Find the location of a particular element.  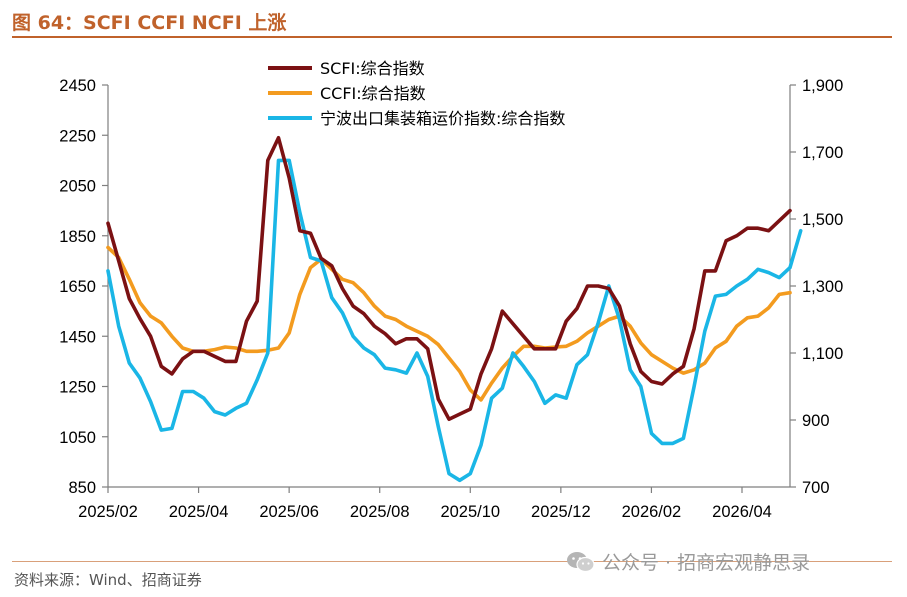

left-tick-label: 2250 is located at coordinates (77, 136).